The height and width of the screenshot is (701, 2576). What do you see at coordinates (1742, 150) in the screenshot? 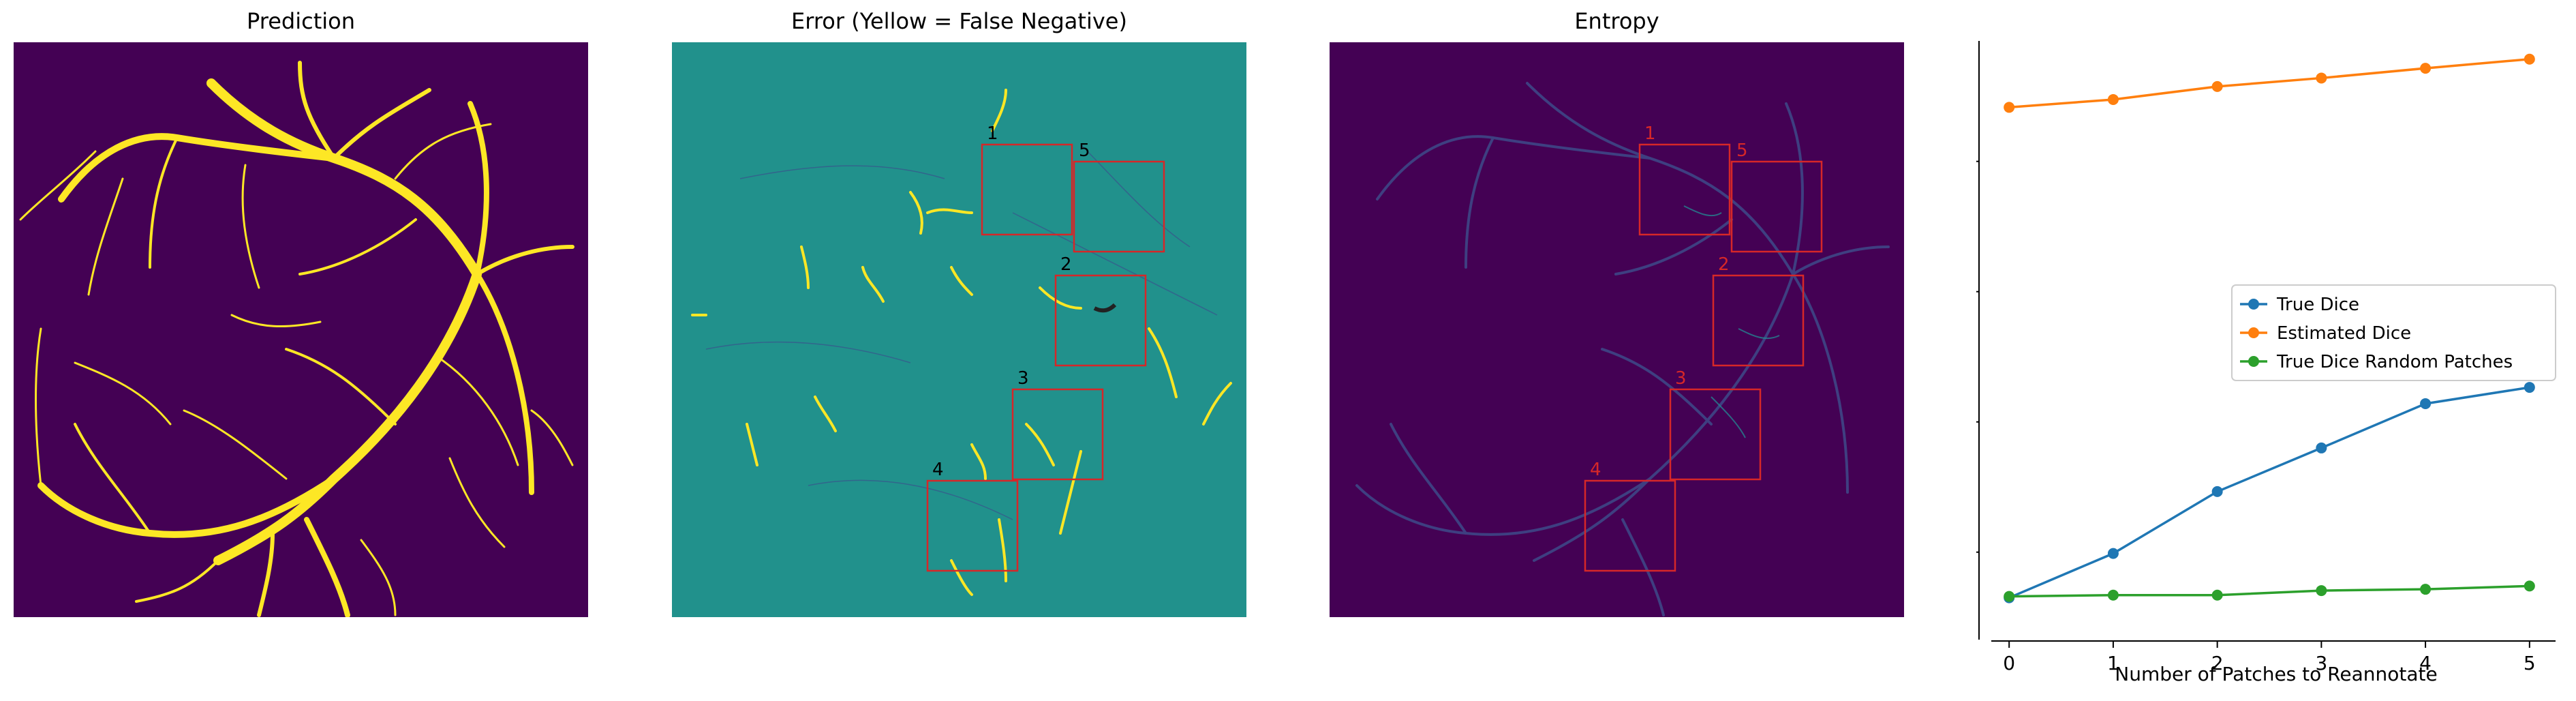
I see `entropy-patch-label-5: 5` at bounding box center [1742, 150].